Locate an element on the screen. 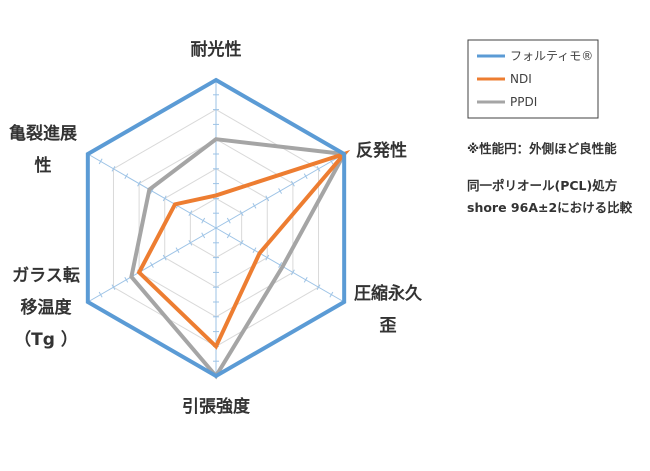 This screenshot has height=471, width=650. axis-label-line: 反発性 is located at coordinates (381, 150).